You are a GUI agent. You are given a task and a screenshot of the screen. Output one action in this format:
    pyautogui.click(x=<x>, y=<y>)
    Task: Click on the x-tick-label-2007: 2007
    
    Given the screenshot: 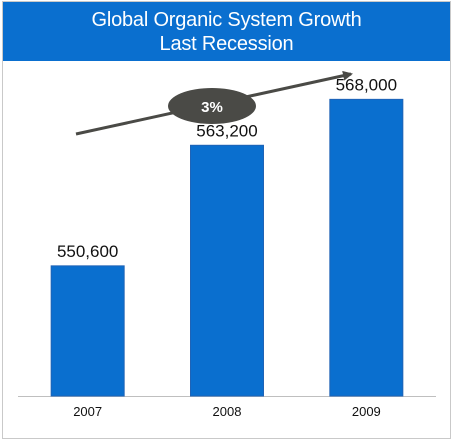 What is the action you would take?
    pyautogui.click(x=87, y=411)
    